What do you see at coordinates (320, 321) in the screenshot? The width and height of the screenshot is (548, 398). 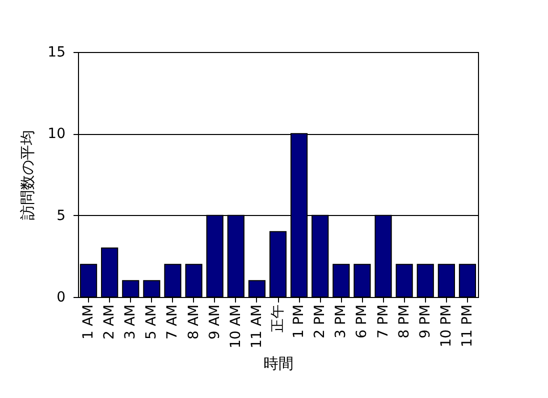 I see `x-tick-label: 2 PM` at bounding box center [320, 321].